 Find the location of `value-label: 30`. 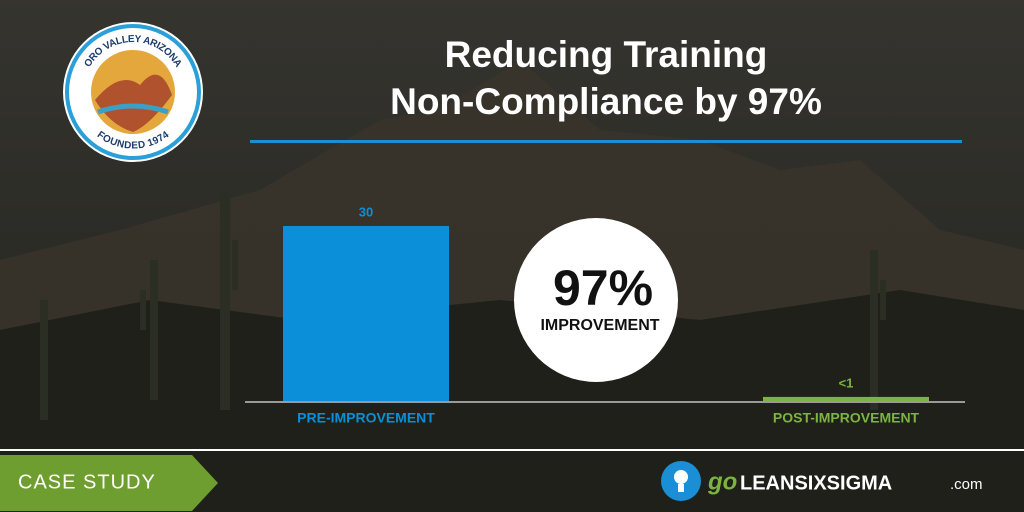

value-label: 30 is located at coordinates (366, 211).